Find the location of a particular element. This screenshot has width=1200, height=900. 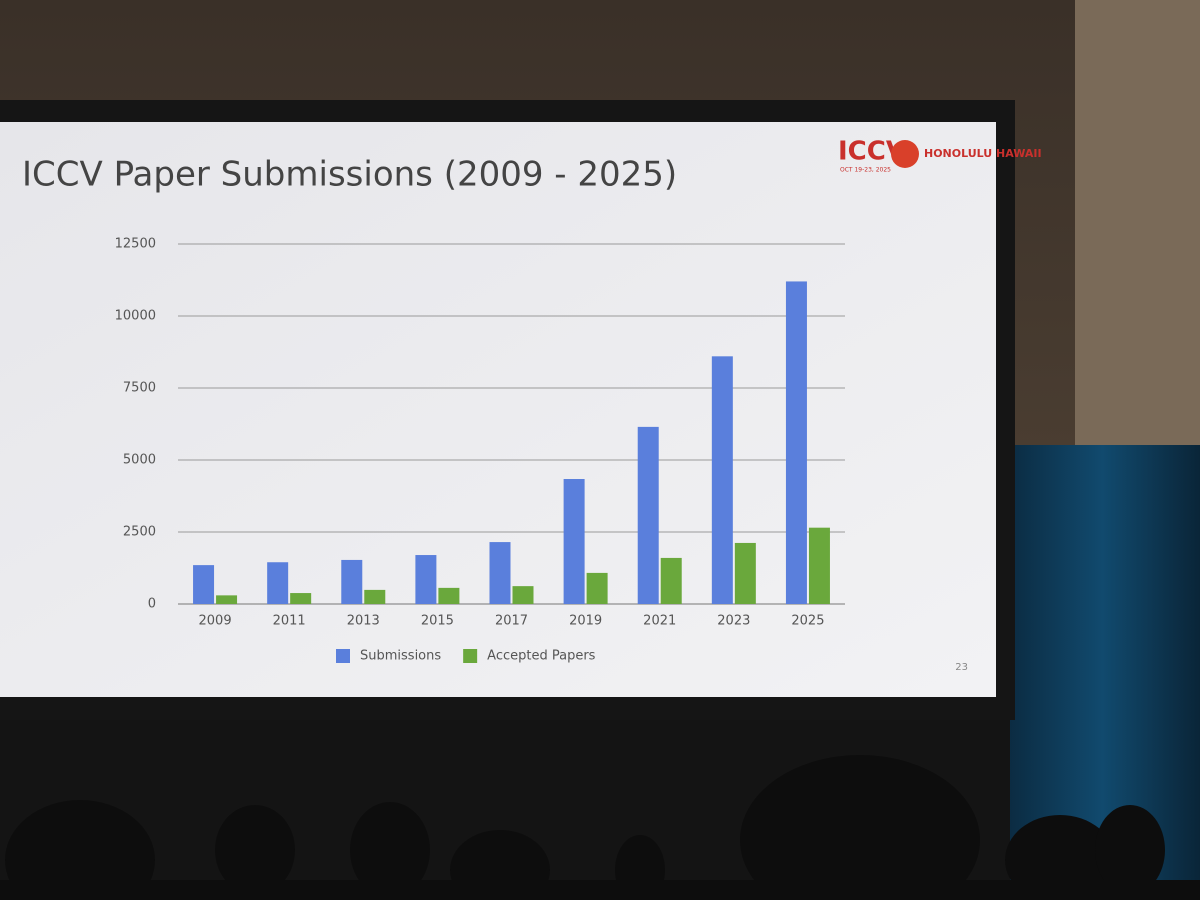

y-tick-label: 0 is located at coordinates (152, 604).